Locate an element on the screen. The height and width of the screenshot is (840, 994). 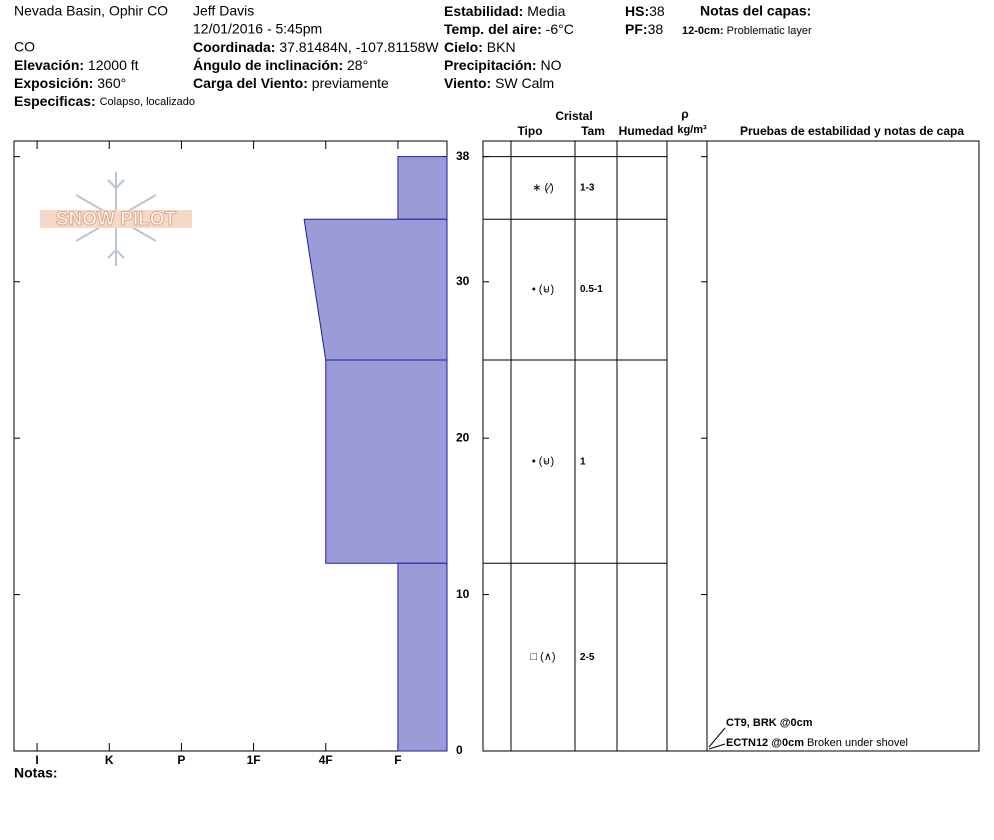
test-result: ECTN12 @0cm Broken under shovel is located at coordinates (817, 743).